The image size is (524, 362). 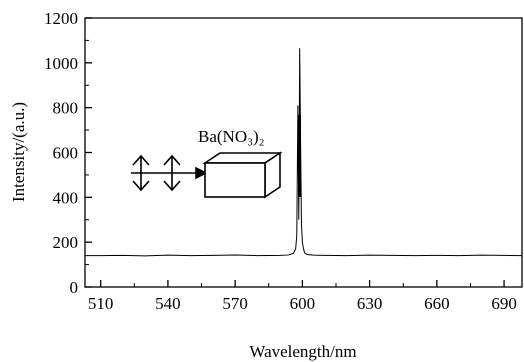 What do you see at coordinates (231, 136) in the screenshot?
I see `crystal-label: Ba(NO₃)₂` at bounding box center [231, 136].